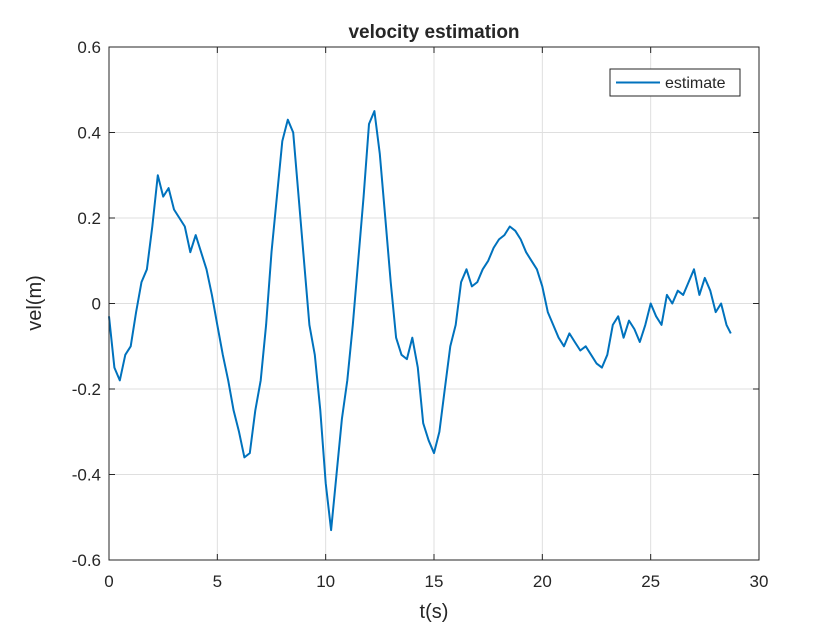 This screenshot has width=840, height=630. I want to click on y-tick-label: 0.4, so click(89, 133).